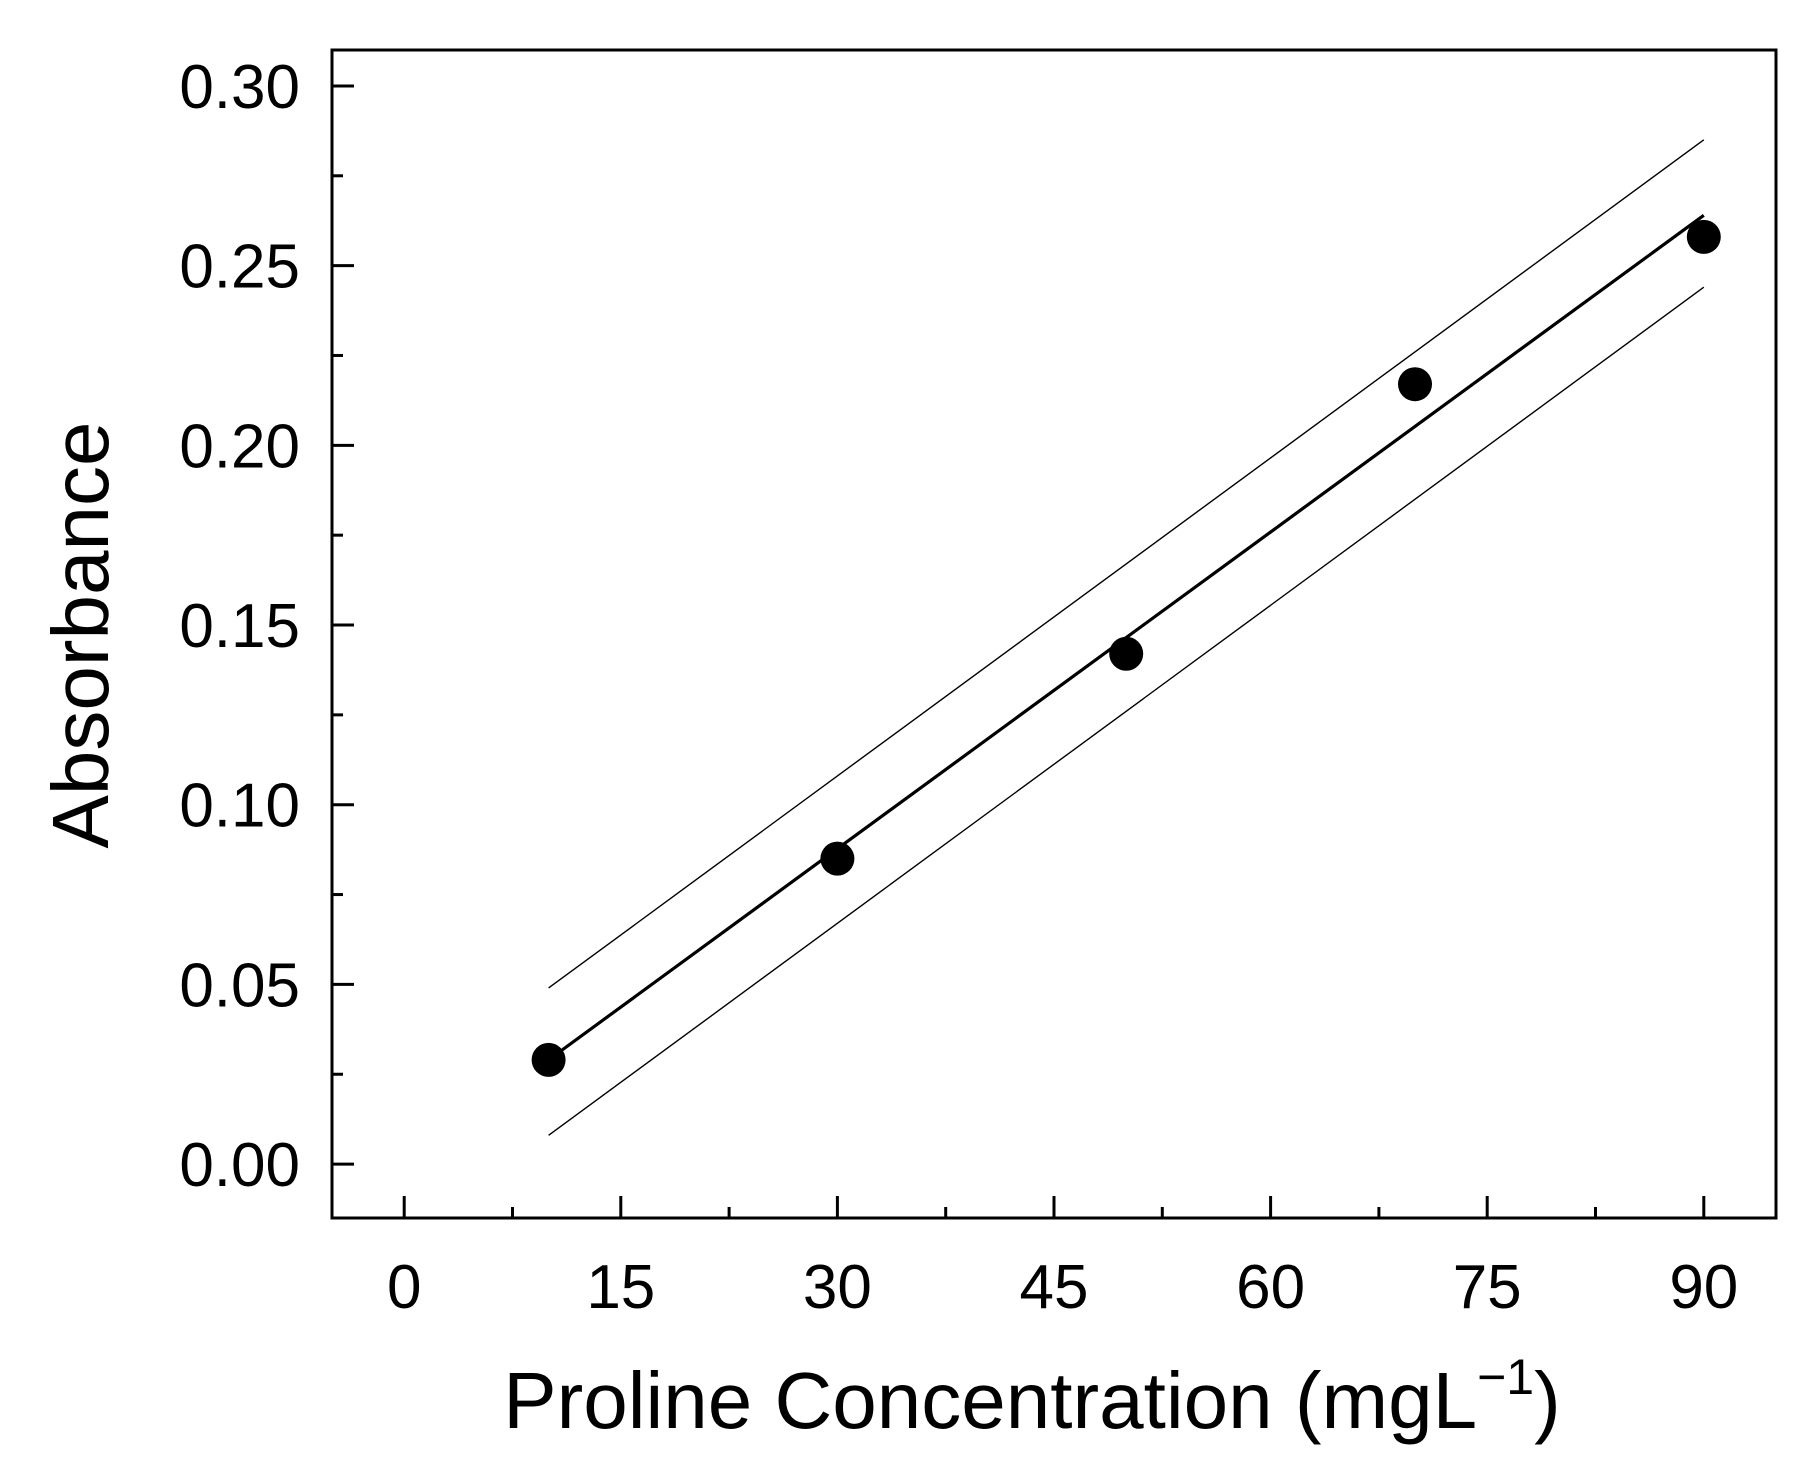  What do you see at coordinates (404, 1287) in the screenshot?
I see `x-tick-label: 0` at bounding box center [404, 1287].